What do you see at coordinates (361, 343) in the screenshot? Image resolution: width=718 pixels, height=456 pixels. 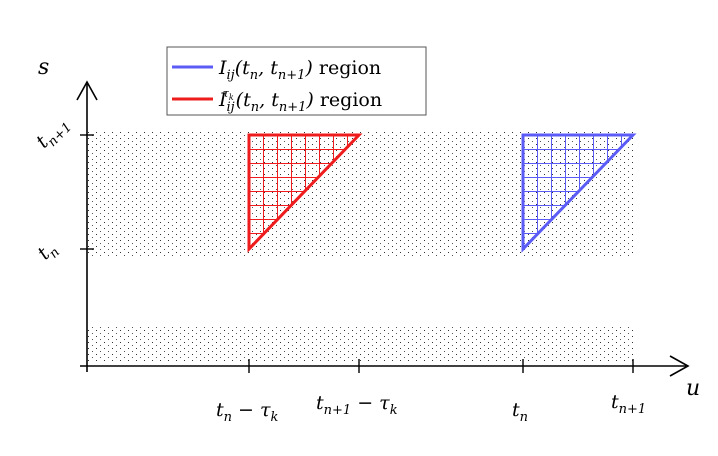 I see `lower-dotted-band` at bounding box center [361, 343].